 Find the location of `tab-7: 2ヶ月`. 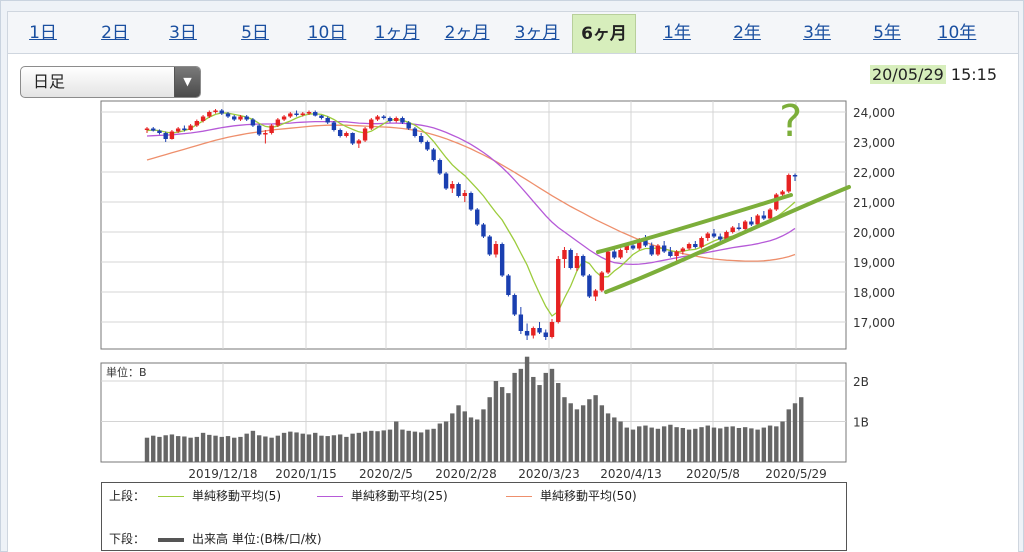

tab-7: 2ヶ月 is located at coordinates (467, 33).